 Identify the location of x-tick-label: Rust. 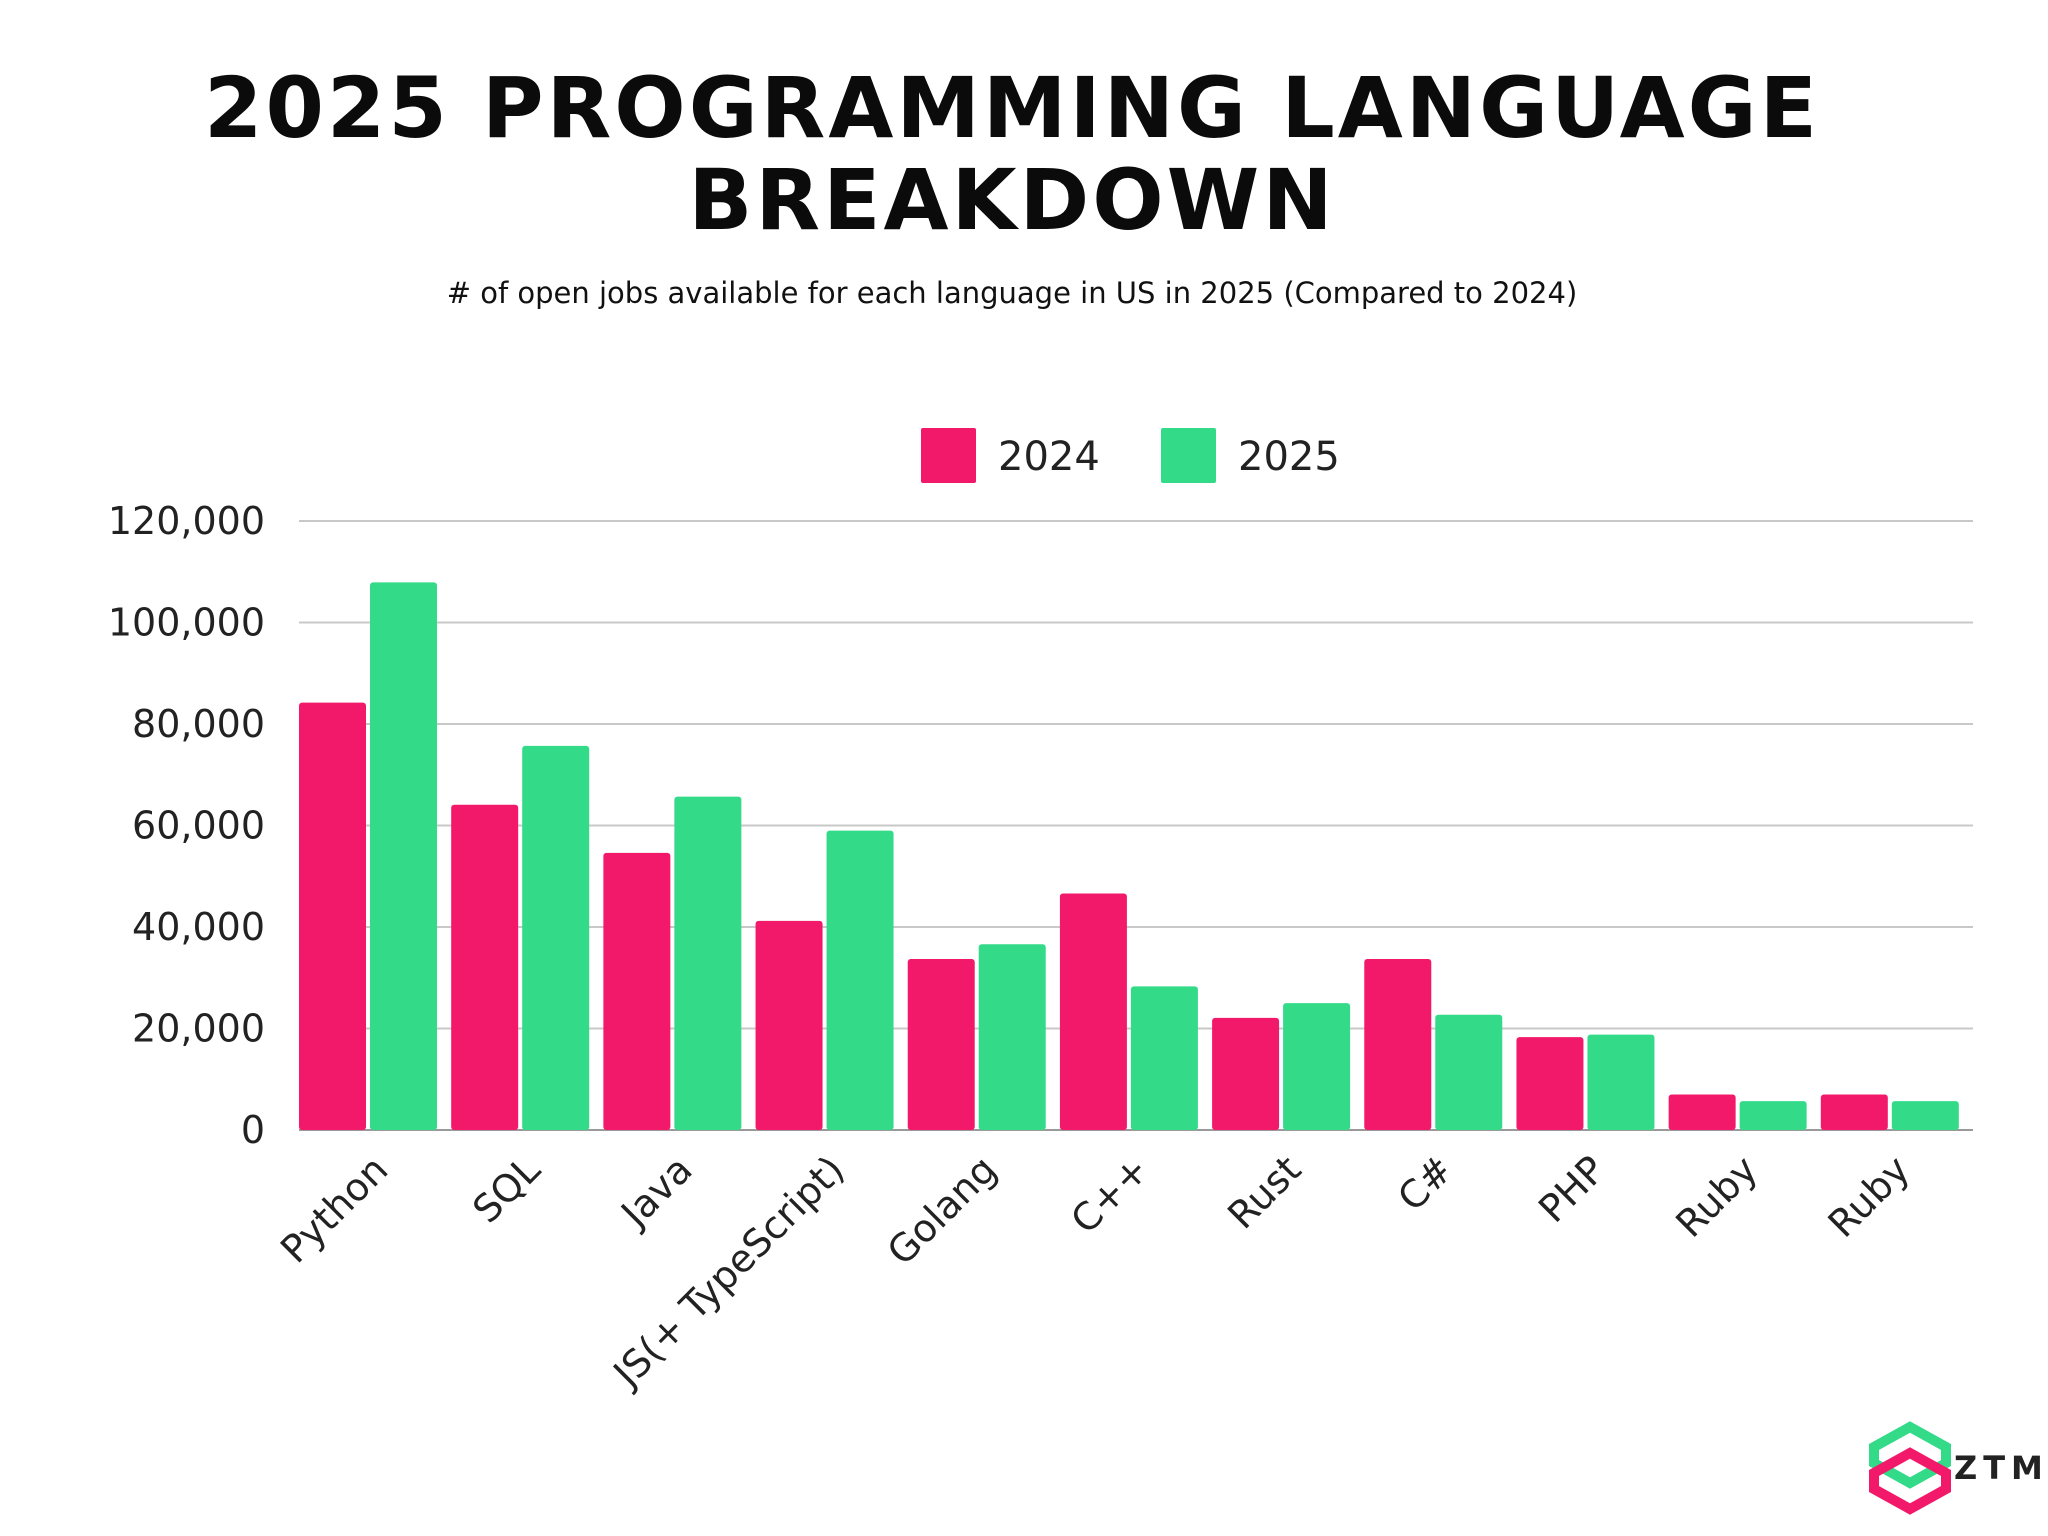
(1264, 1192).